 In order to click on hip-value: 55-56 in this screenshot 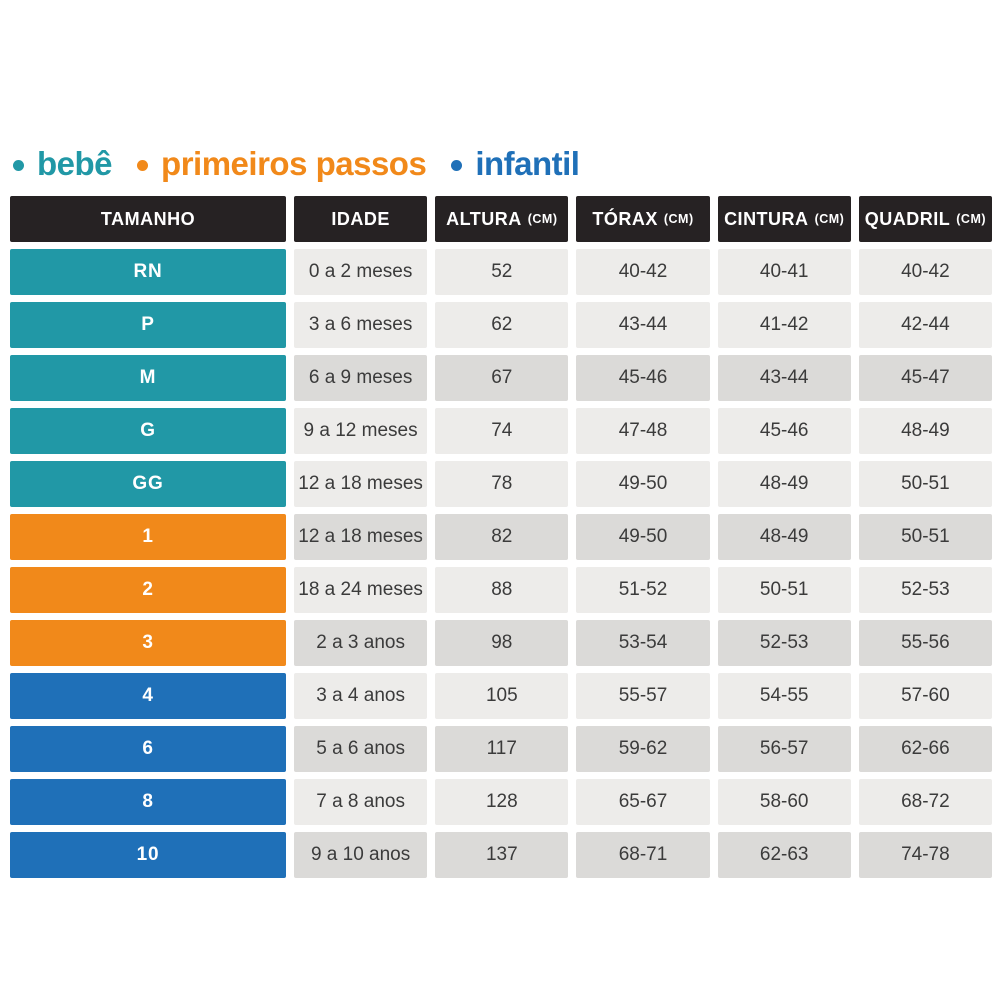, I will do `click(925, 642)`.